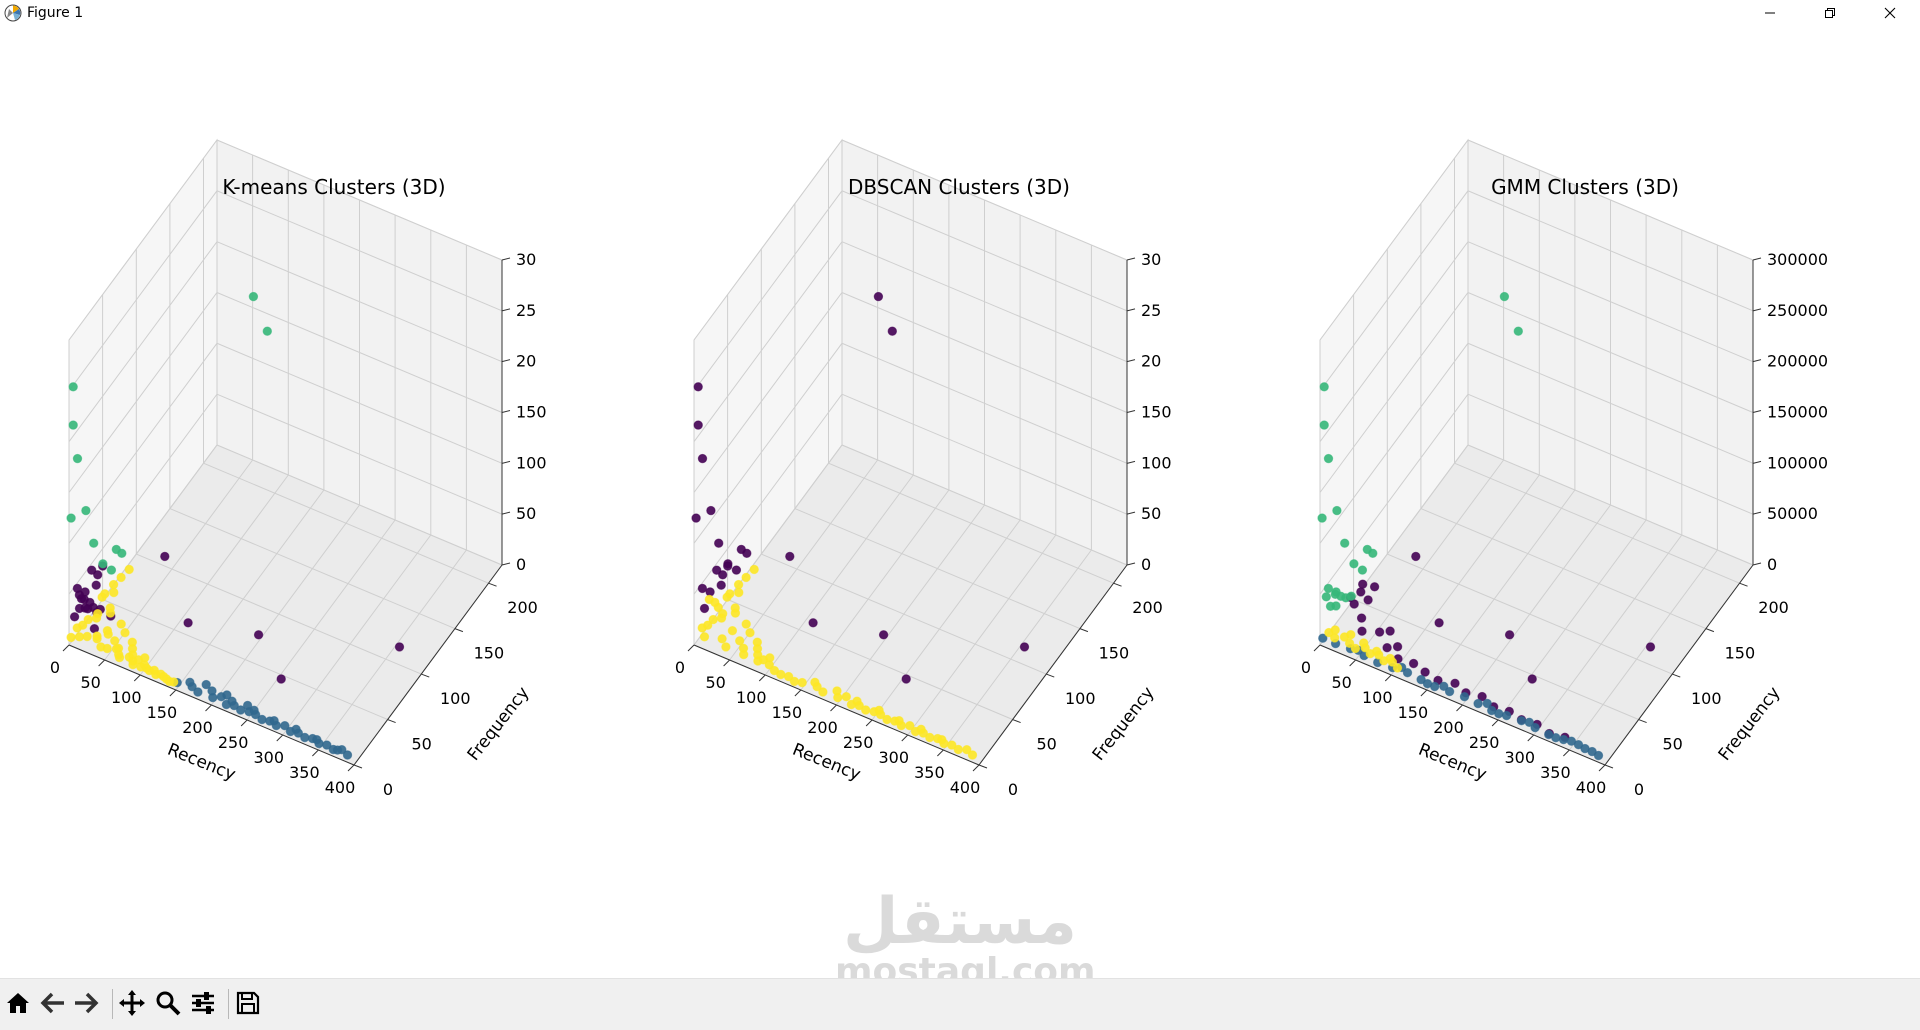 The width and height of the screenshot is (1920, 1030). What do you see at coordinates (1797, 310) in the screenshot?
I see `z-tick-label: 250000` at bounding box center [1797, 310].